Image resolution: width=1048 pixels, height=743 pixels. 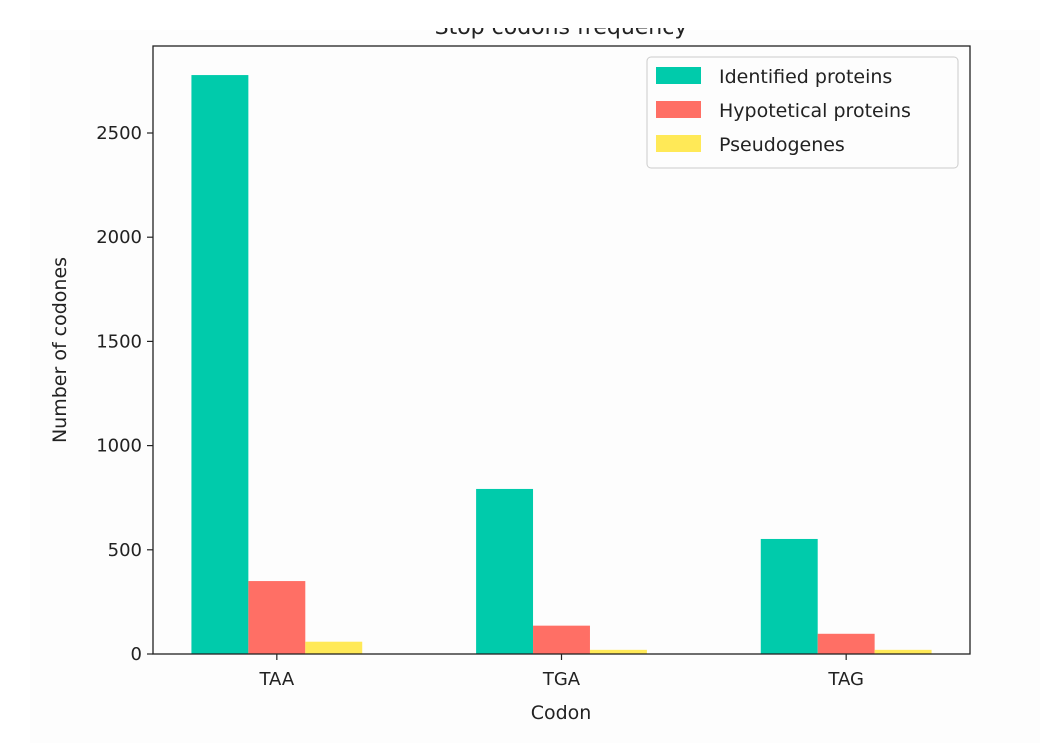 What do you see at coordinates (125, 550) in the screenshot?
I see `y-tick-label: 500` at bounding box center [125, 550].